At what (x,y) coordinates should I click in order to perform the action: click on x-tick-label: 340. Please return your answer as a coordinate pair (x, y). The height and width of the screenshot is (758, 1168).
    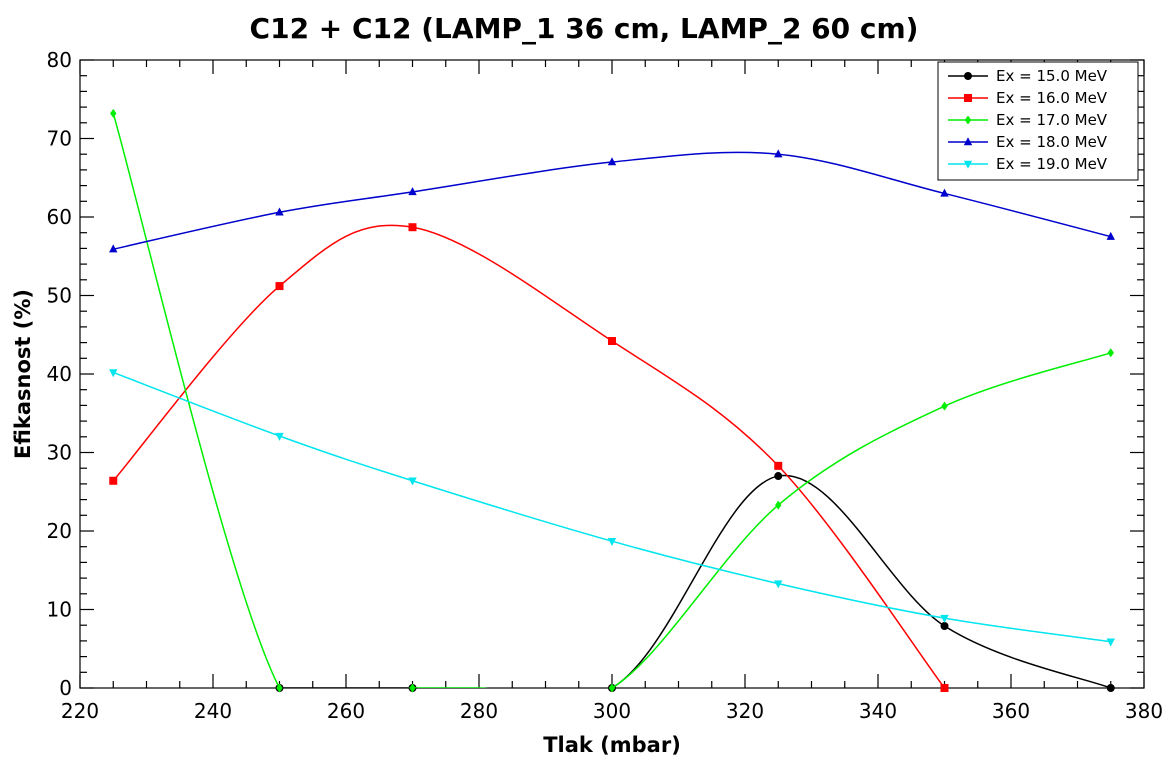
    Looking at the image, I should click on (878, 711).